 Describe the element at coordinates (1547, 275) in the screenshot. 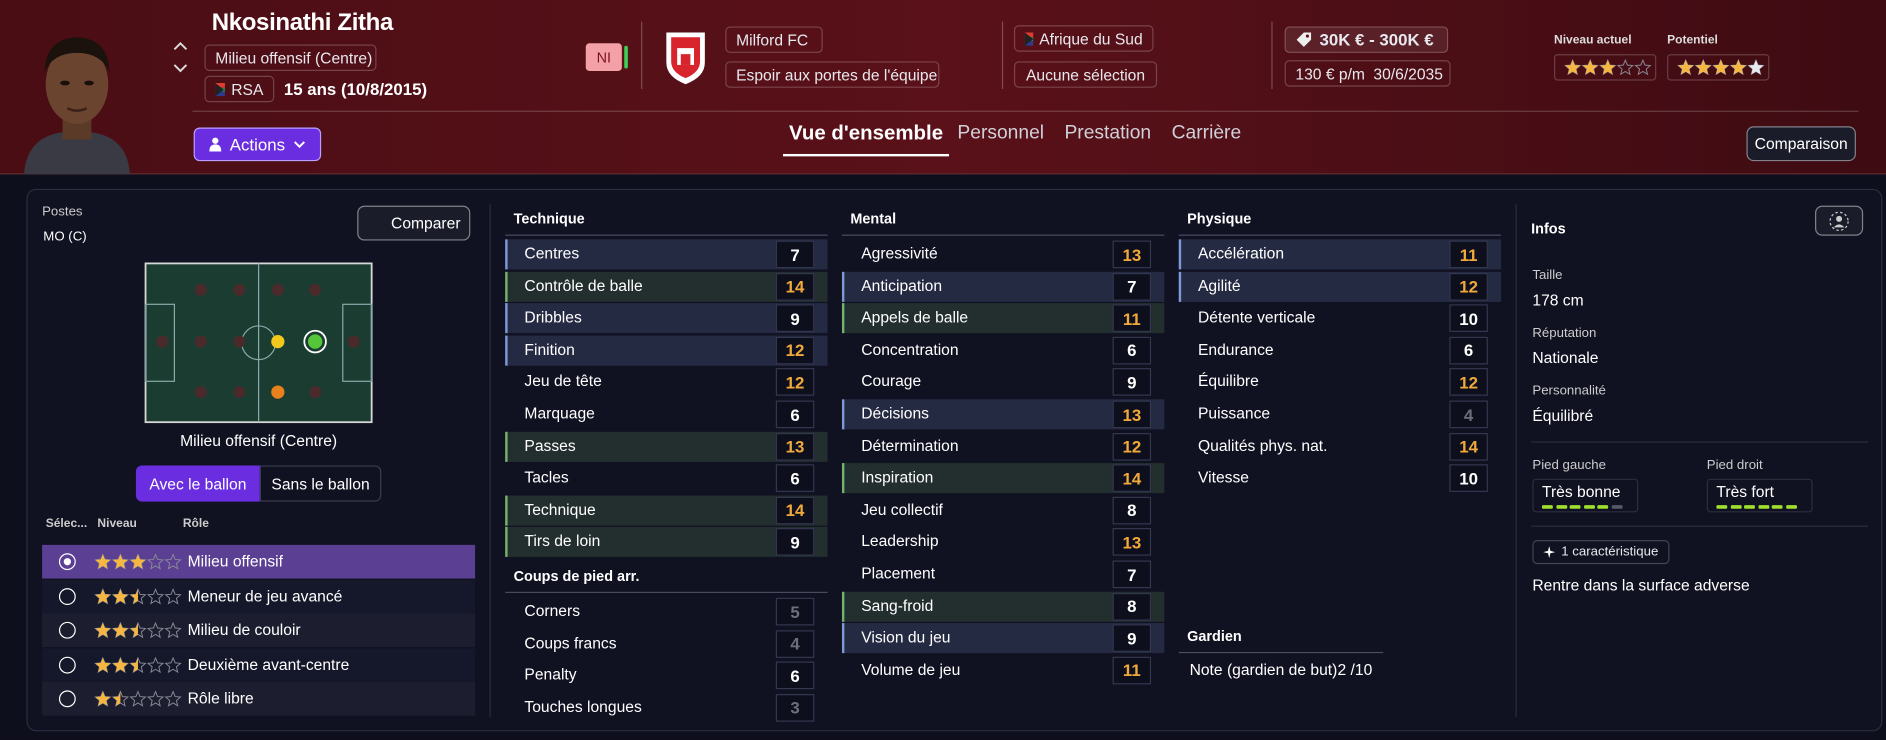

I see `info-label: Taille` at that location.